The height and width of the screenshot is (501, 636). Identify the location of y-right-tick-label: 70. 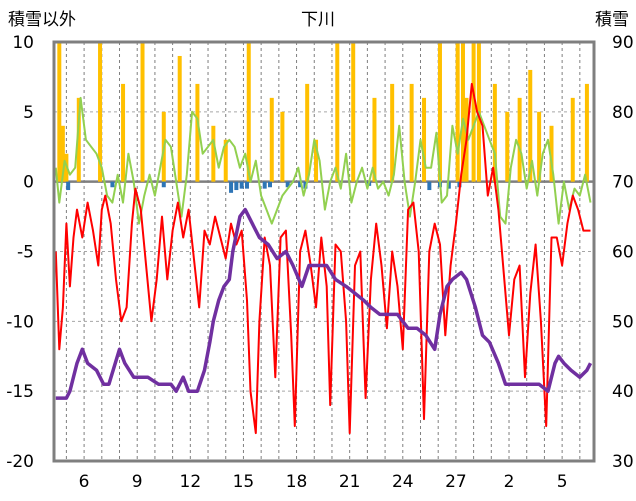
(623, 183).